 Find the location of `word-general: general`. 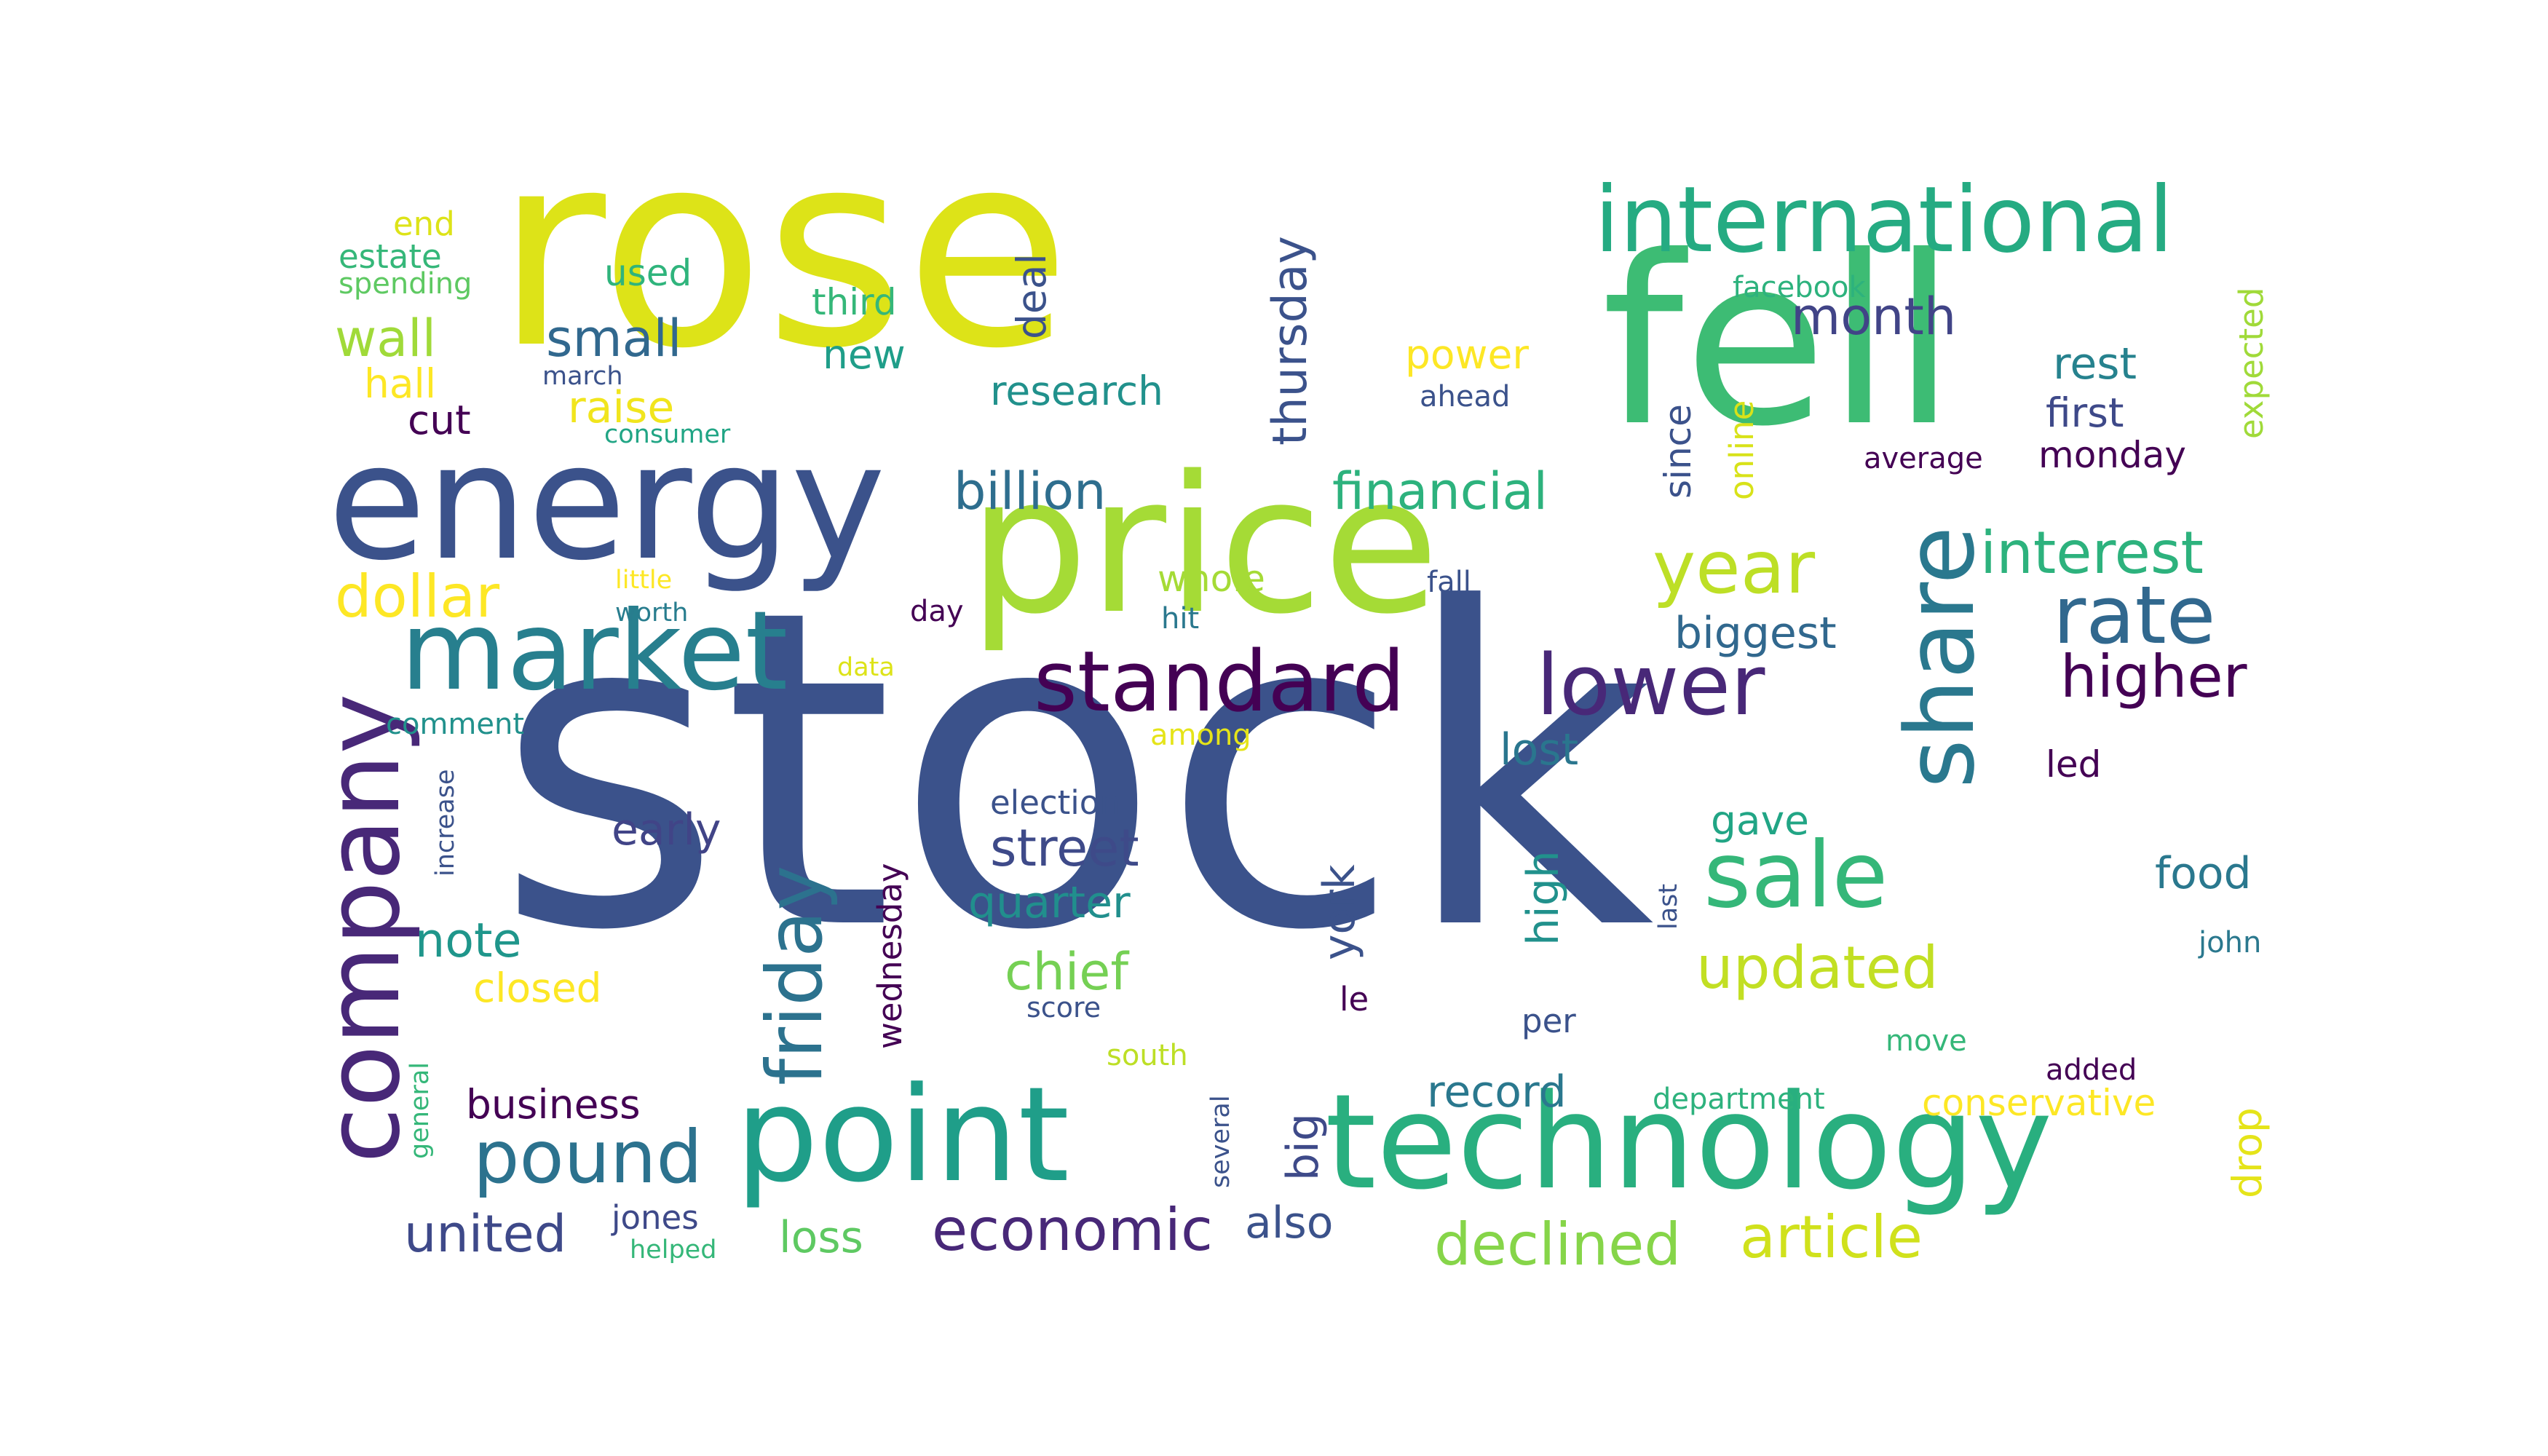

word-general: general is located at coordinates (420, 1110).